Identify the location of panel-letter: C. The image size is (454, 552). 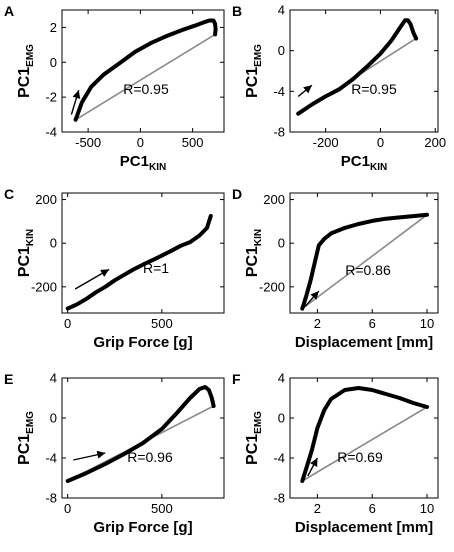
(9, 194).